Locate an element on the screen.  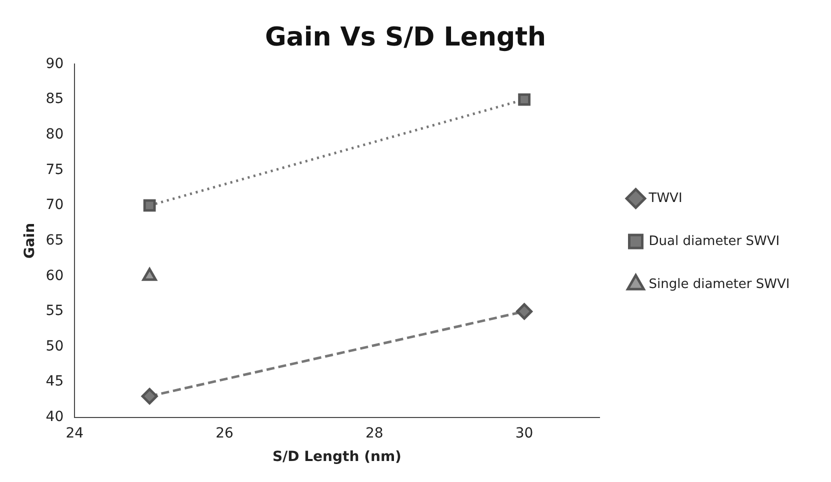
y-tick-label: 85 is located at coordinates (55, 99).